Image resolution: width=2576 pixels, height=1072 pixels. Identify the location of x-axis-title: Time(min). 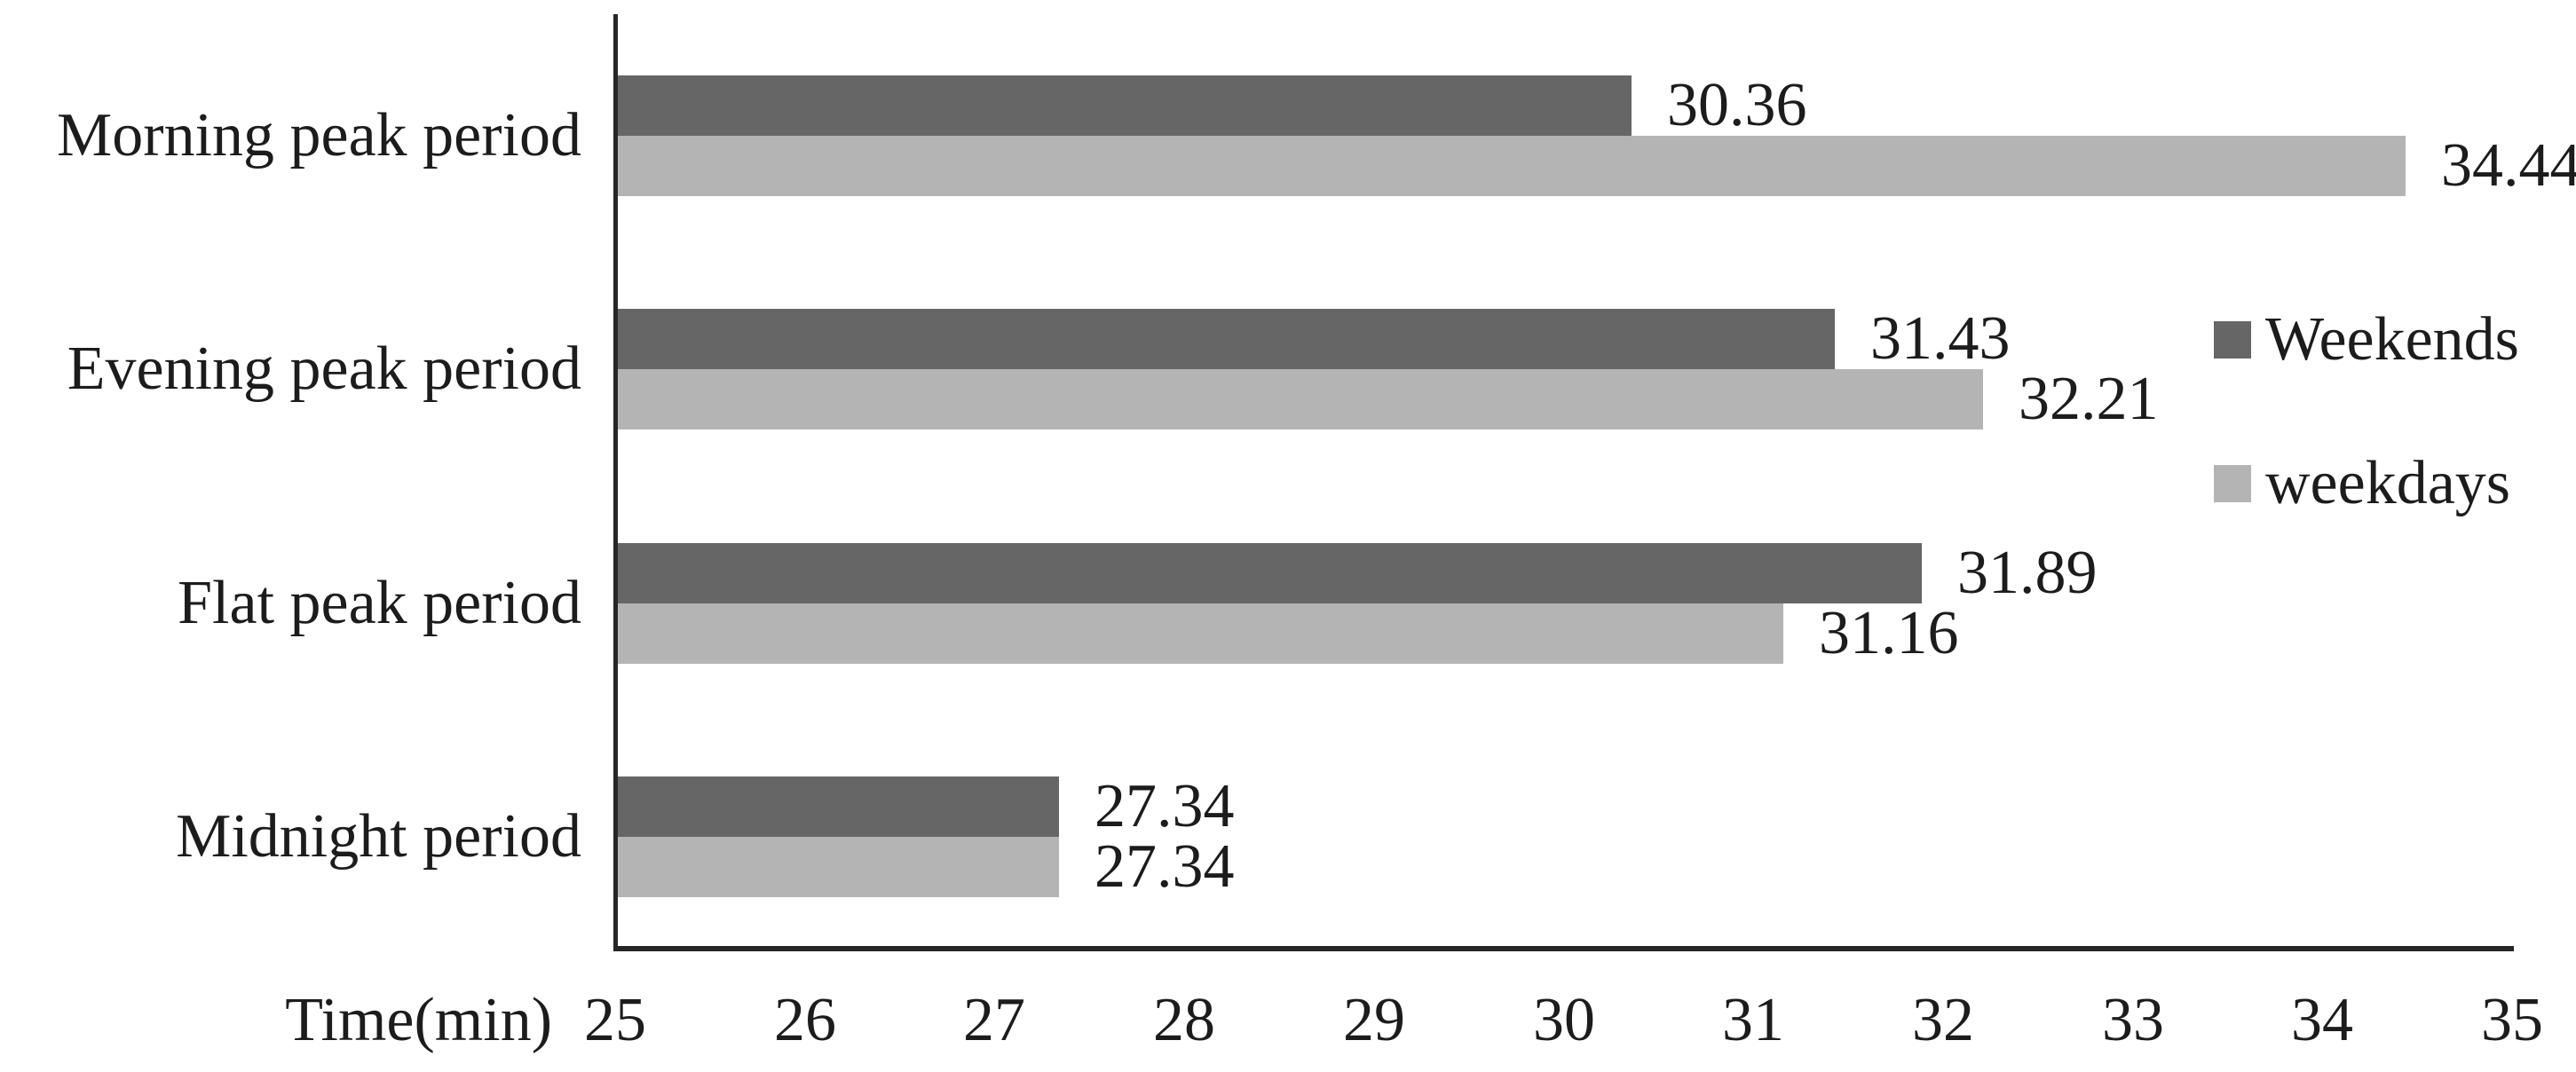
(418, 1020).